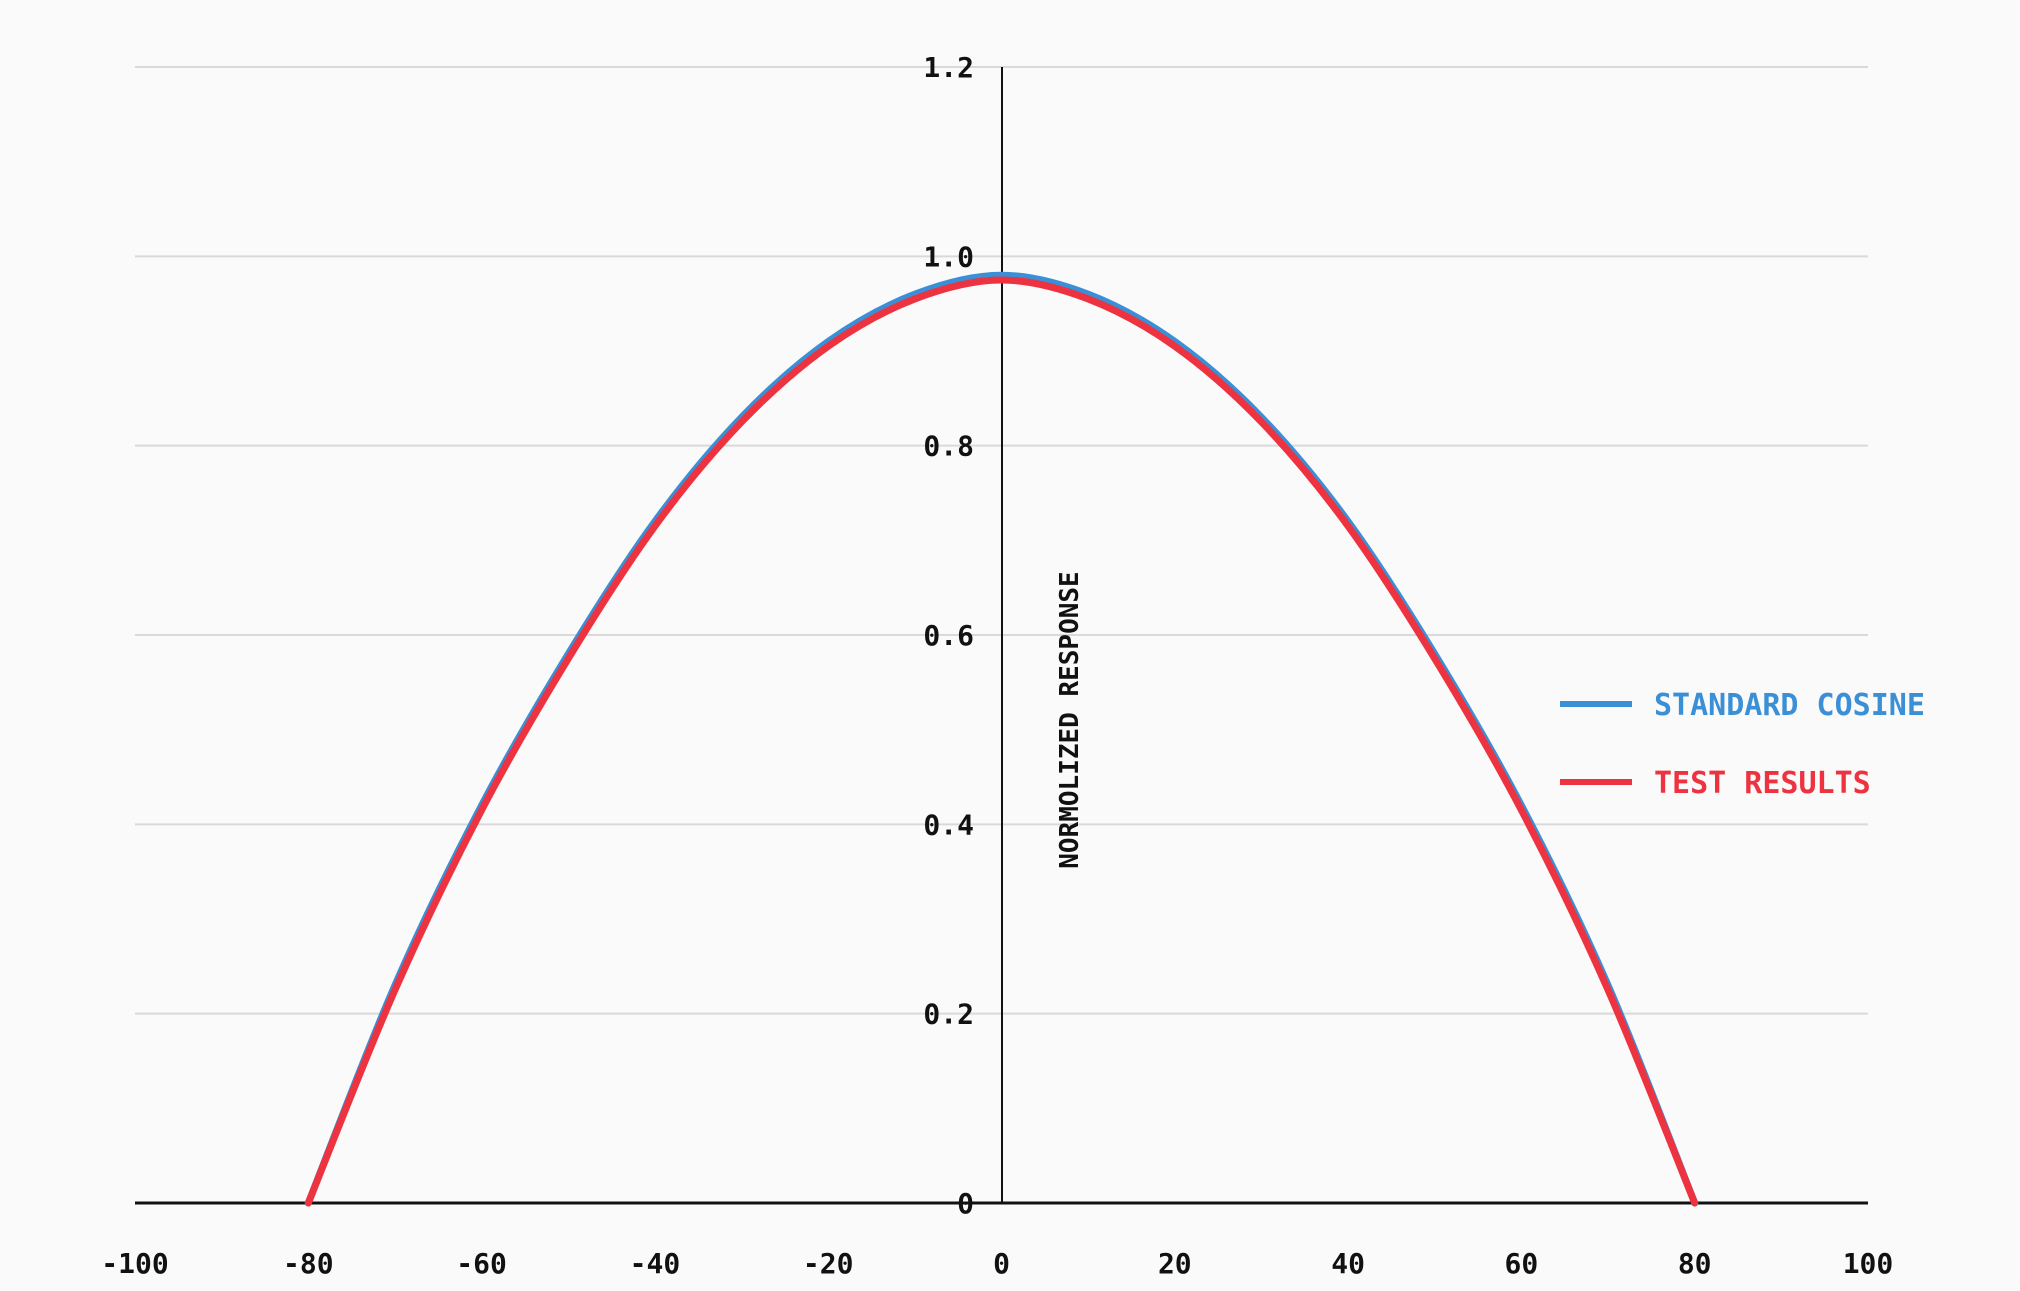 The width and height of the screenshot is (2020, 1291). Describe the element at coordinates (1522, 1263) in the screenshot. I see `x-tick-label: 60` at that location.